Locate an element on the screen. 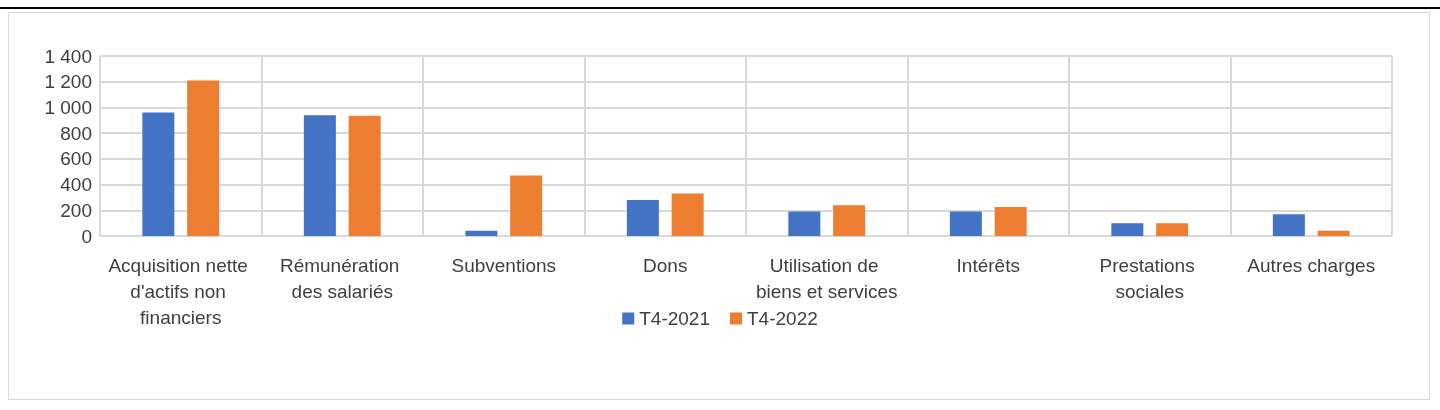  x-tick-label: Prestations sociales is located at coordinates (1149, 278).